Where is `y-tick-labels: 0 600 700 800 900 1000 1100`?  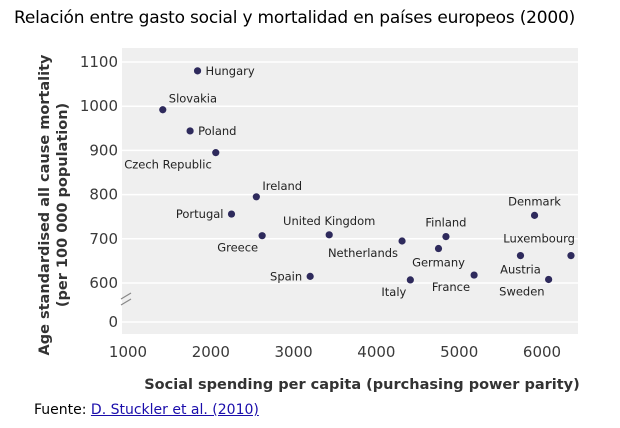 y-tick-labels: 0 600 700 800 900 1000 1100 is located at coordinates (99, 192).